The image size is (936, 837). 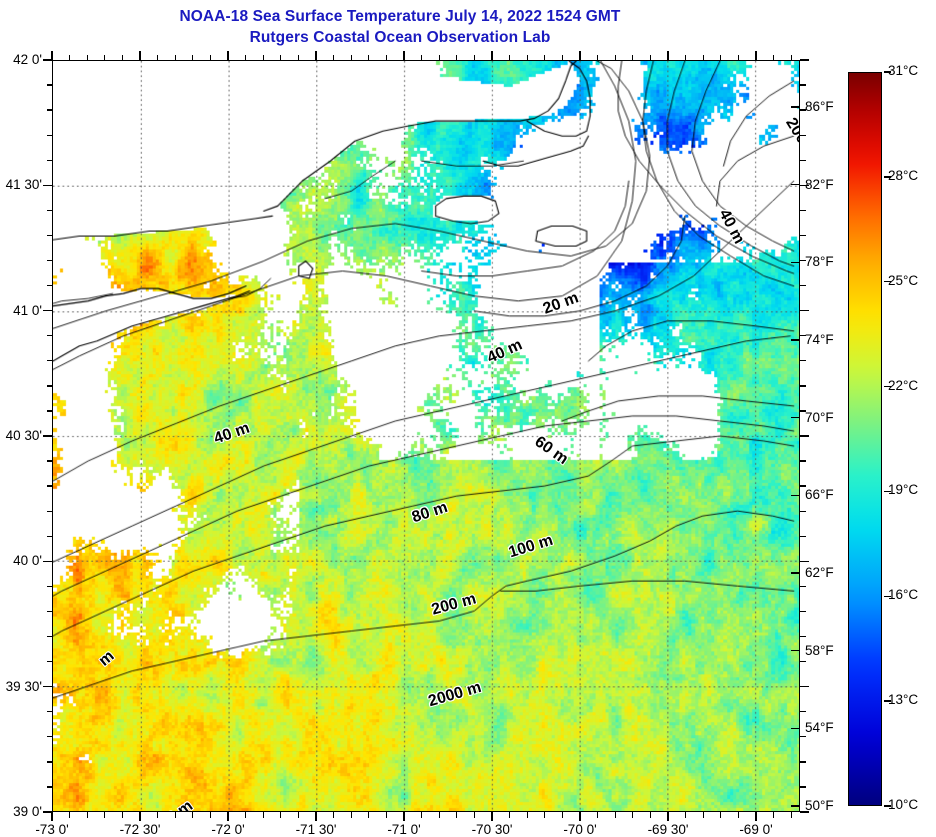 I want to click on colorbar-label: 16°C, so click(x=903, y=595).